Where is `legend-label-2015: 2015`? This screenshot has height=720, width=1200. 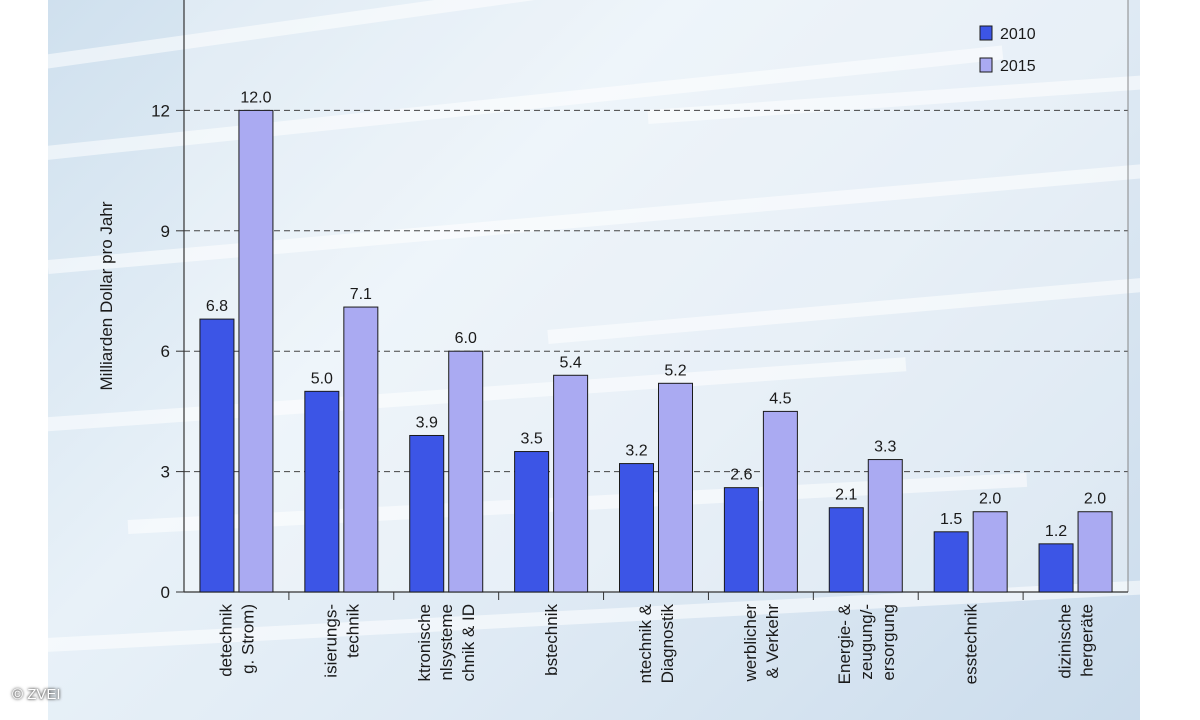 legend-label-2015: 2015 is located at coordinates (1018, 66).